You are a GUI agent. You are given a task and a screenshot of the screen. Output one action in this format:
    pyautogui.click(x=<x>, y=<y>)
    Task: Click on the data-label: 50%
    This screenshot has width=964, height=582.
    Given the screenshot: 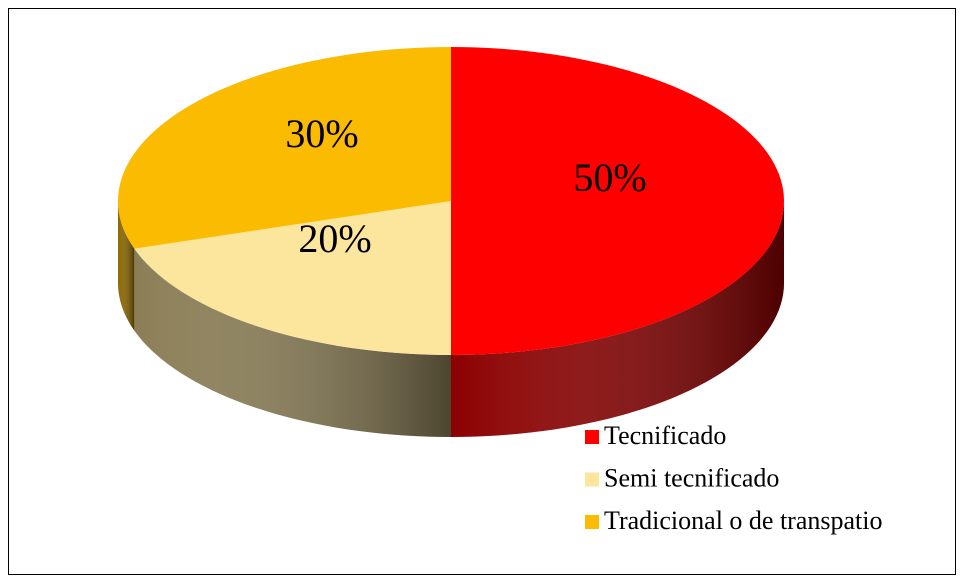 What is the action you would take?
    pyautogui.click(x=609, y=177)
    